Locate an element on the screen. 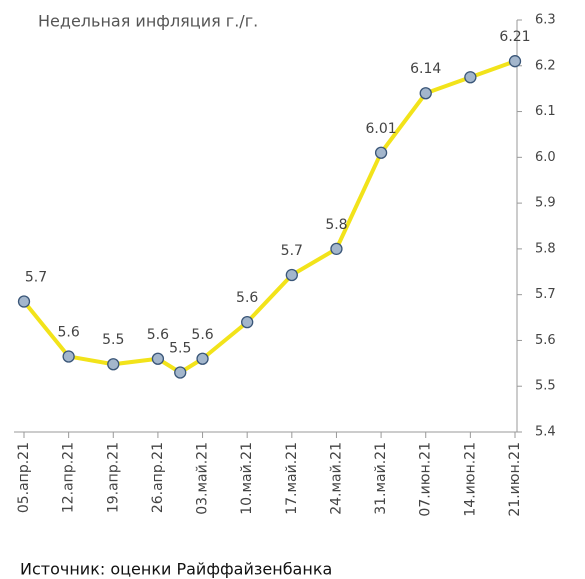  x-tick-label: 07.июн.21 is located at coordinates (426, 479).